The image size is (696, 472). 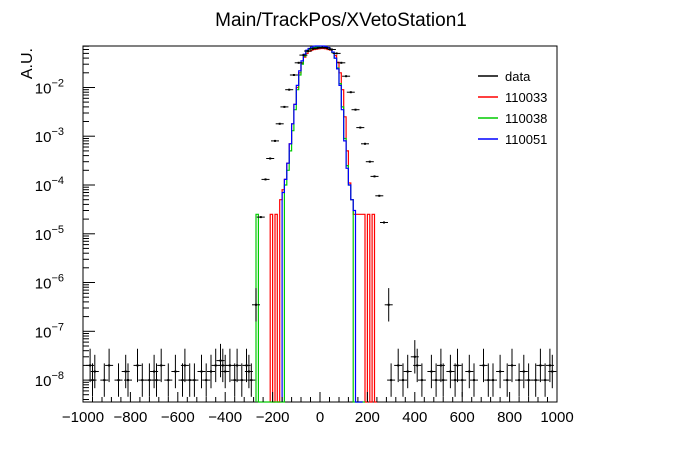 What do you see at coordinates (518, 76) in the screenshot?
I see `legend-label: data` at bounding box center [518, 76].